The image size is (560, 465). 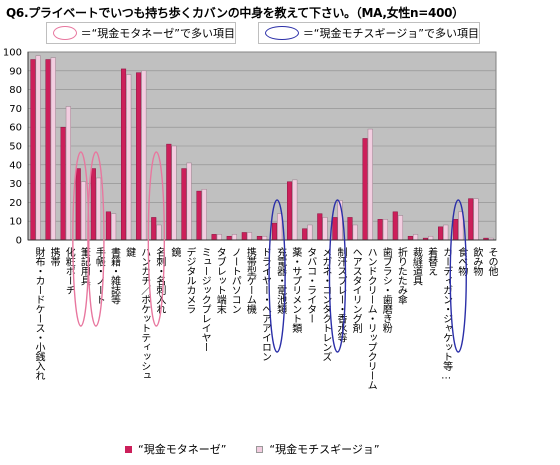 I want to click on x-category-label: 歯ブラシ・歯磨き粉, so click(x=386, y=290).